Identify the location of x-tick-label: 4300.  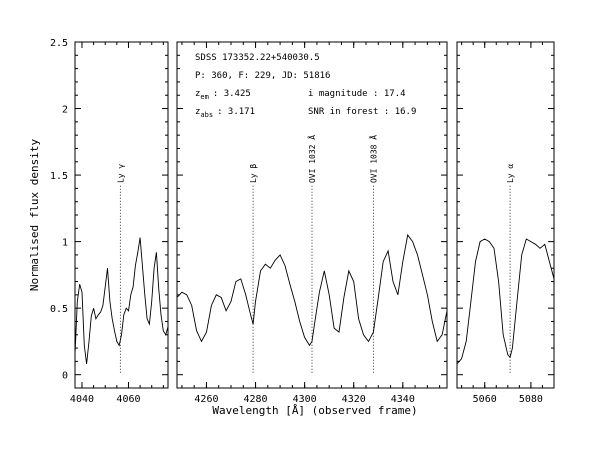
(305, 399).